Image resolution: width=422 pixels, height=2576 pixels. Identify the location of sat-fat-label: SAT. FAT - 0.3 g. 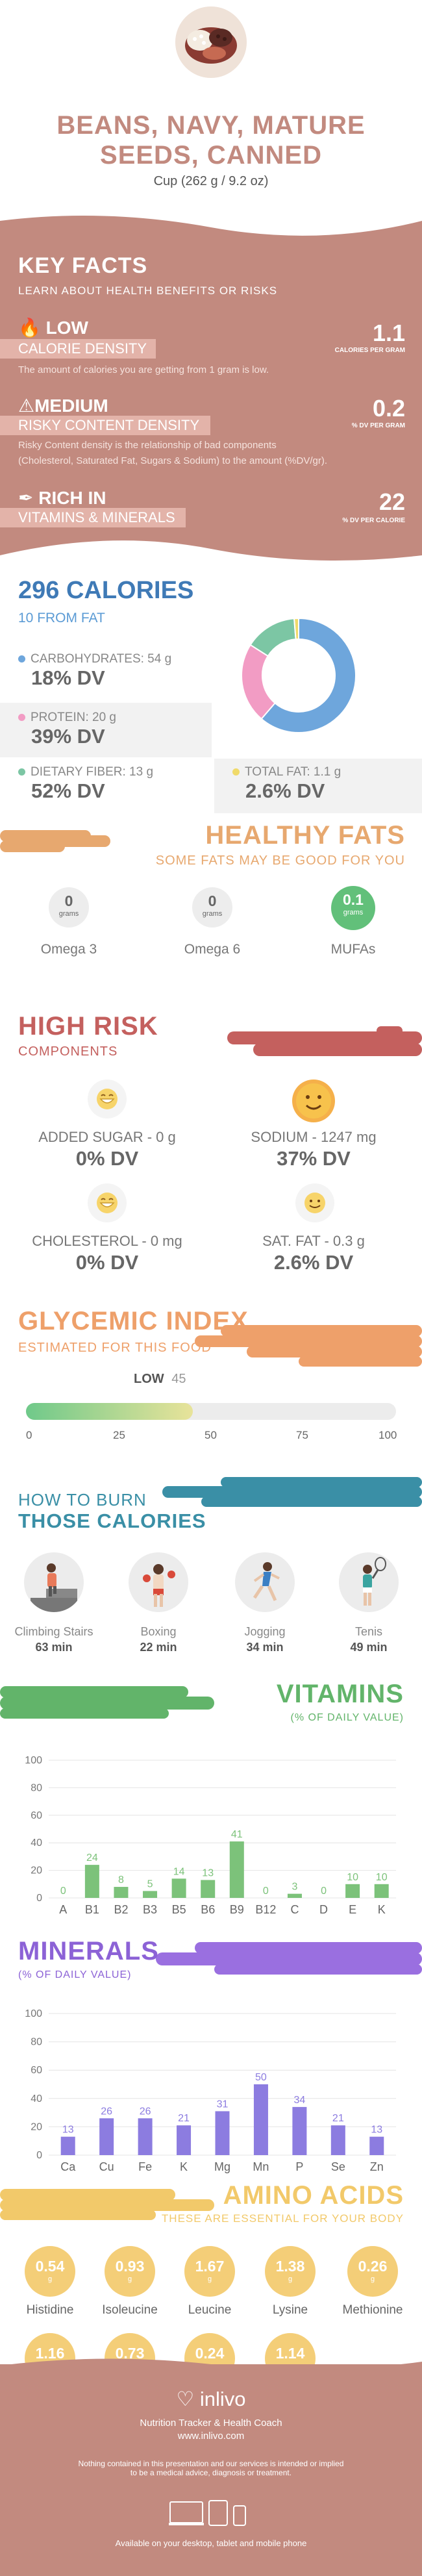
(313, 1241).